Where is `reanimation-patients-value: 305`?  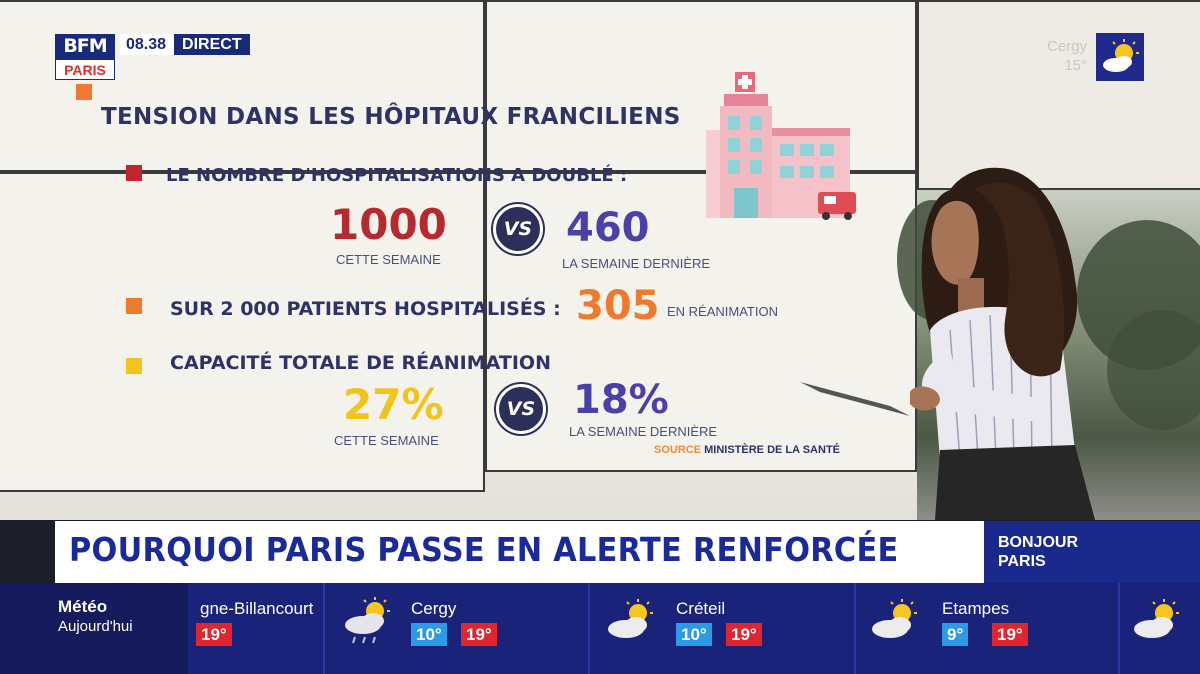 reanimation-patients-value: 305 is located at coordinates (618, 306).